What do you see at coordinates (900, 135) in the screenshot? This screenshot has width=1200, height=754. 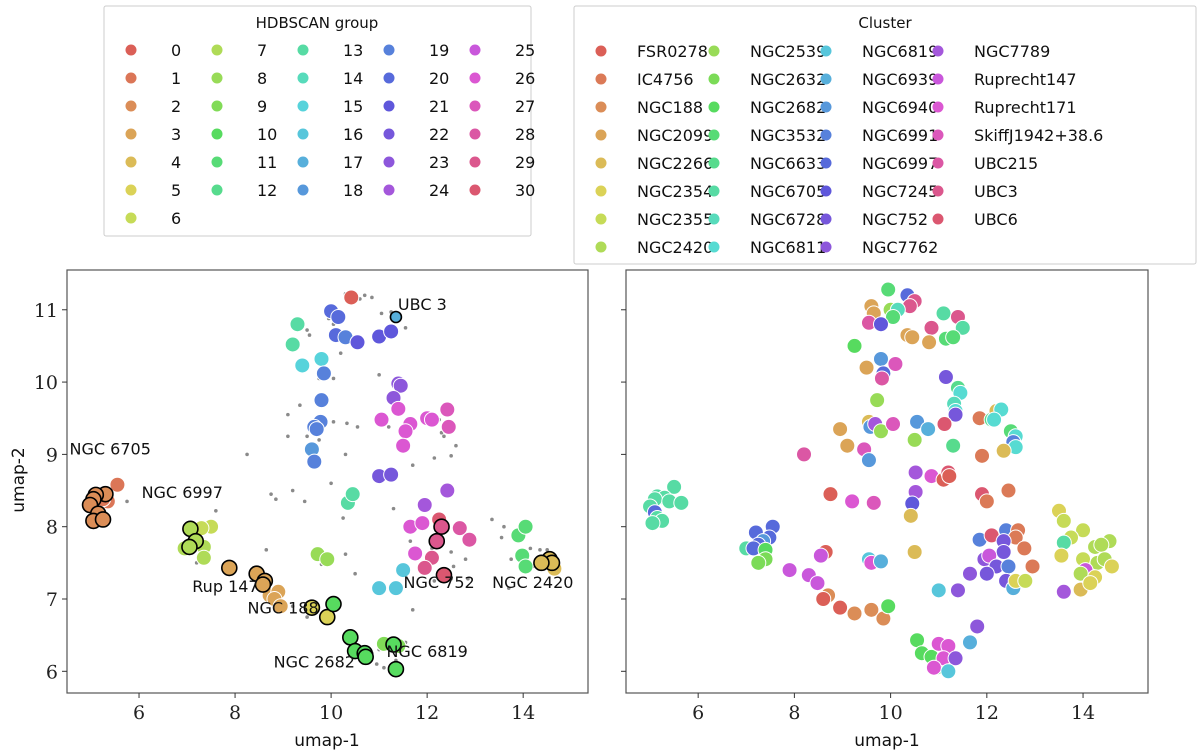 I see `legend-label: NGC6991` at bounding box center [900, 135].